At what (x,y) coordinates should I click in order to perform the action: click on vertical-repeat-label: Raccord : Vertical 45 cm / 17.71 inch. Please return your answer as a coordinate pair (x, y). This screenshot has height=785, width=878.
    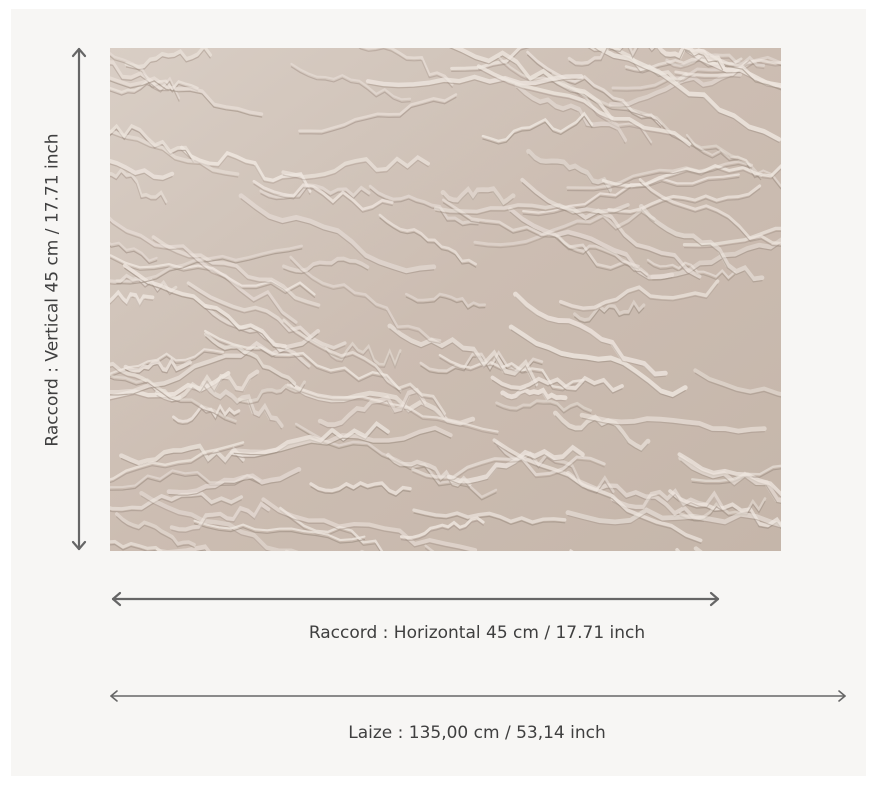
    Looking at the image, I should click on (52, 290).